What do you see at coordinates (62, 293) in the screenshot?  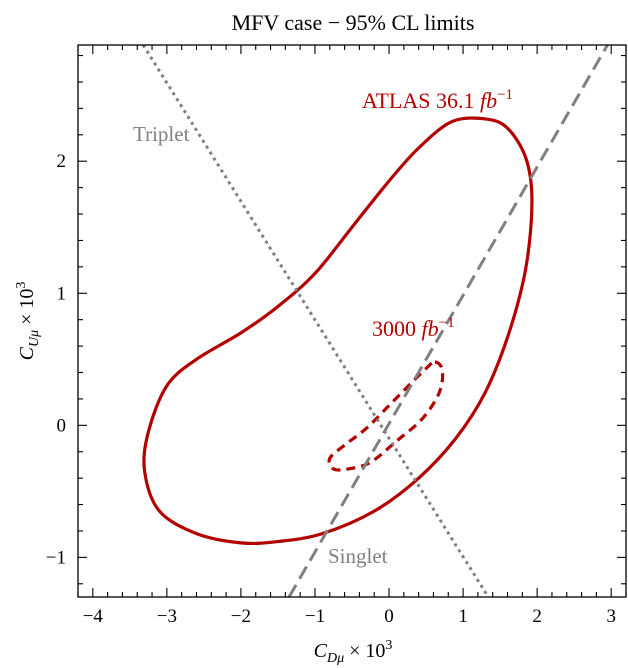 I see `y-tick-label: 1` at bounding box center [62, 293].